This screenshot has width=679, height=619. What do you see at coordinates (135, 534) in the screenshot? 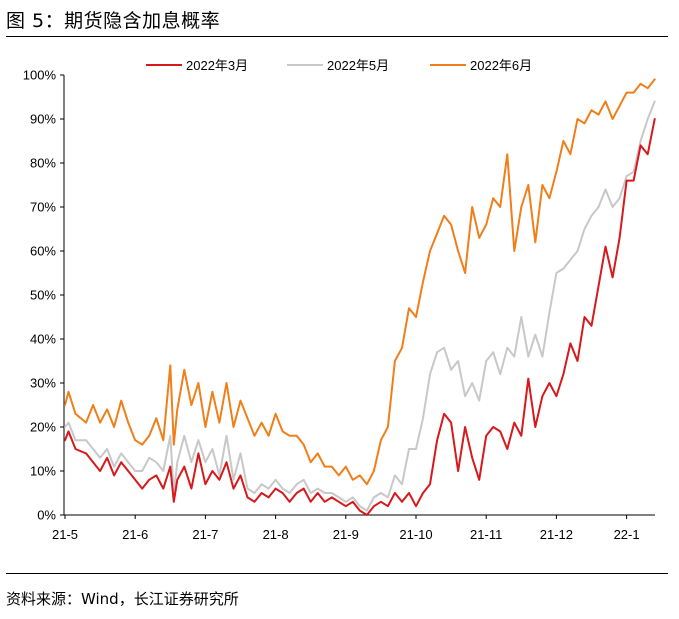
I see `x-tick-label: 21-6` at bounding box center [135, 534].